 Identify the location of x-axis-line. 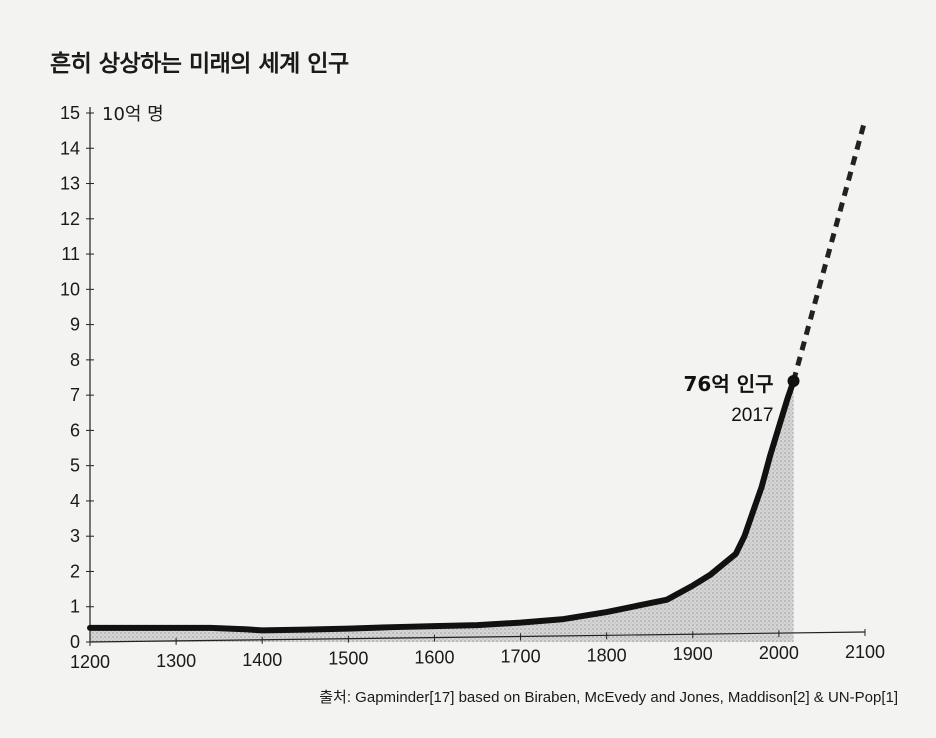
(477, 637).